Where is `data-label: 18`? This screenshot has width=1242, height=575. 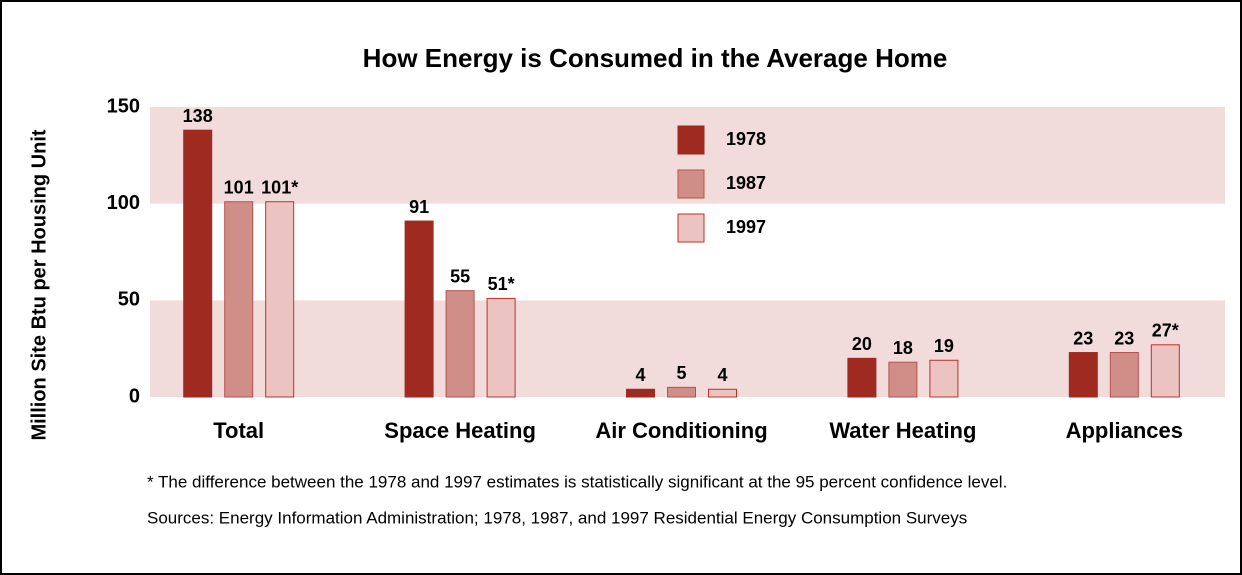
data-label: 18 is located at coordinates (903, 348).